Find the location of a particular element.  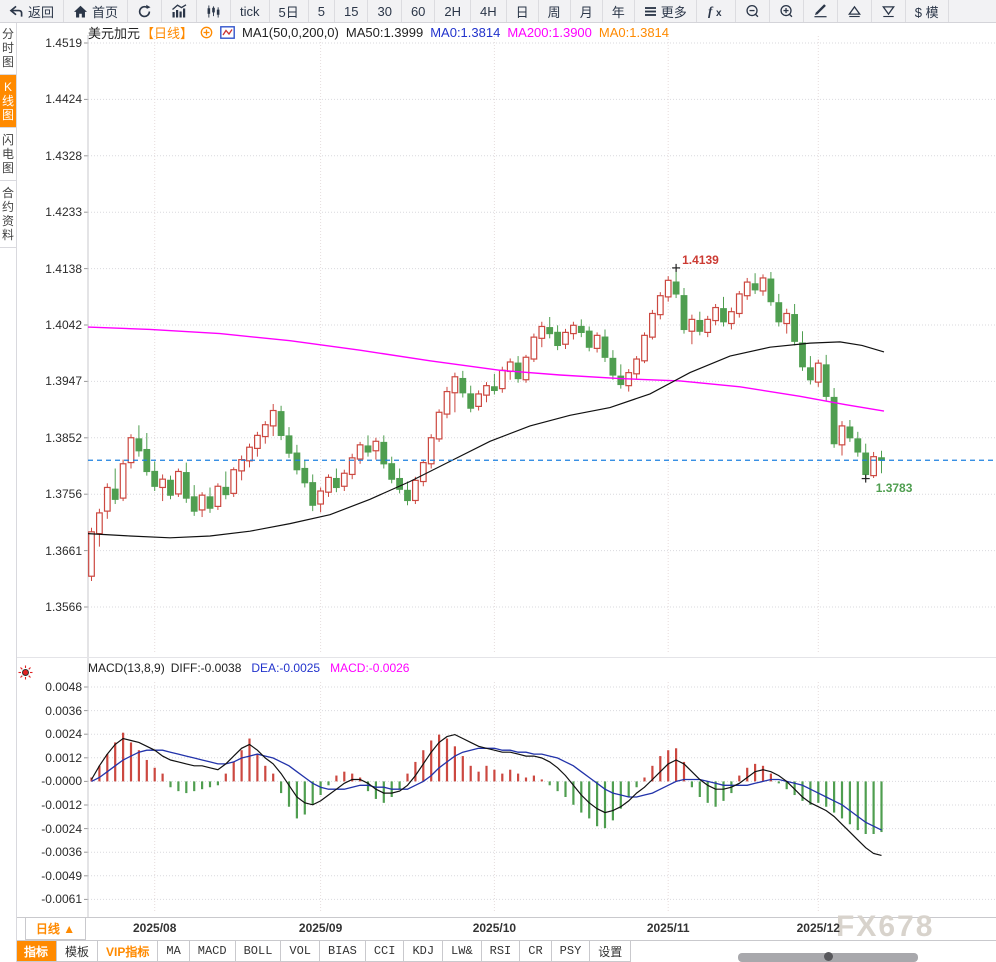

macd-axis-label: 0.0024 is located at coordinates (63, 734).